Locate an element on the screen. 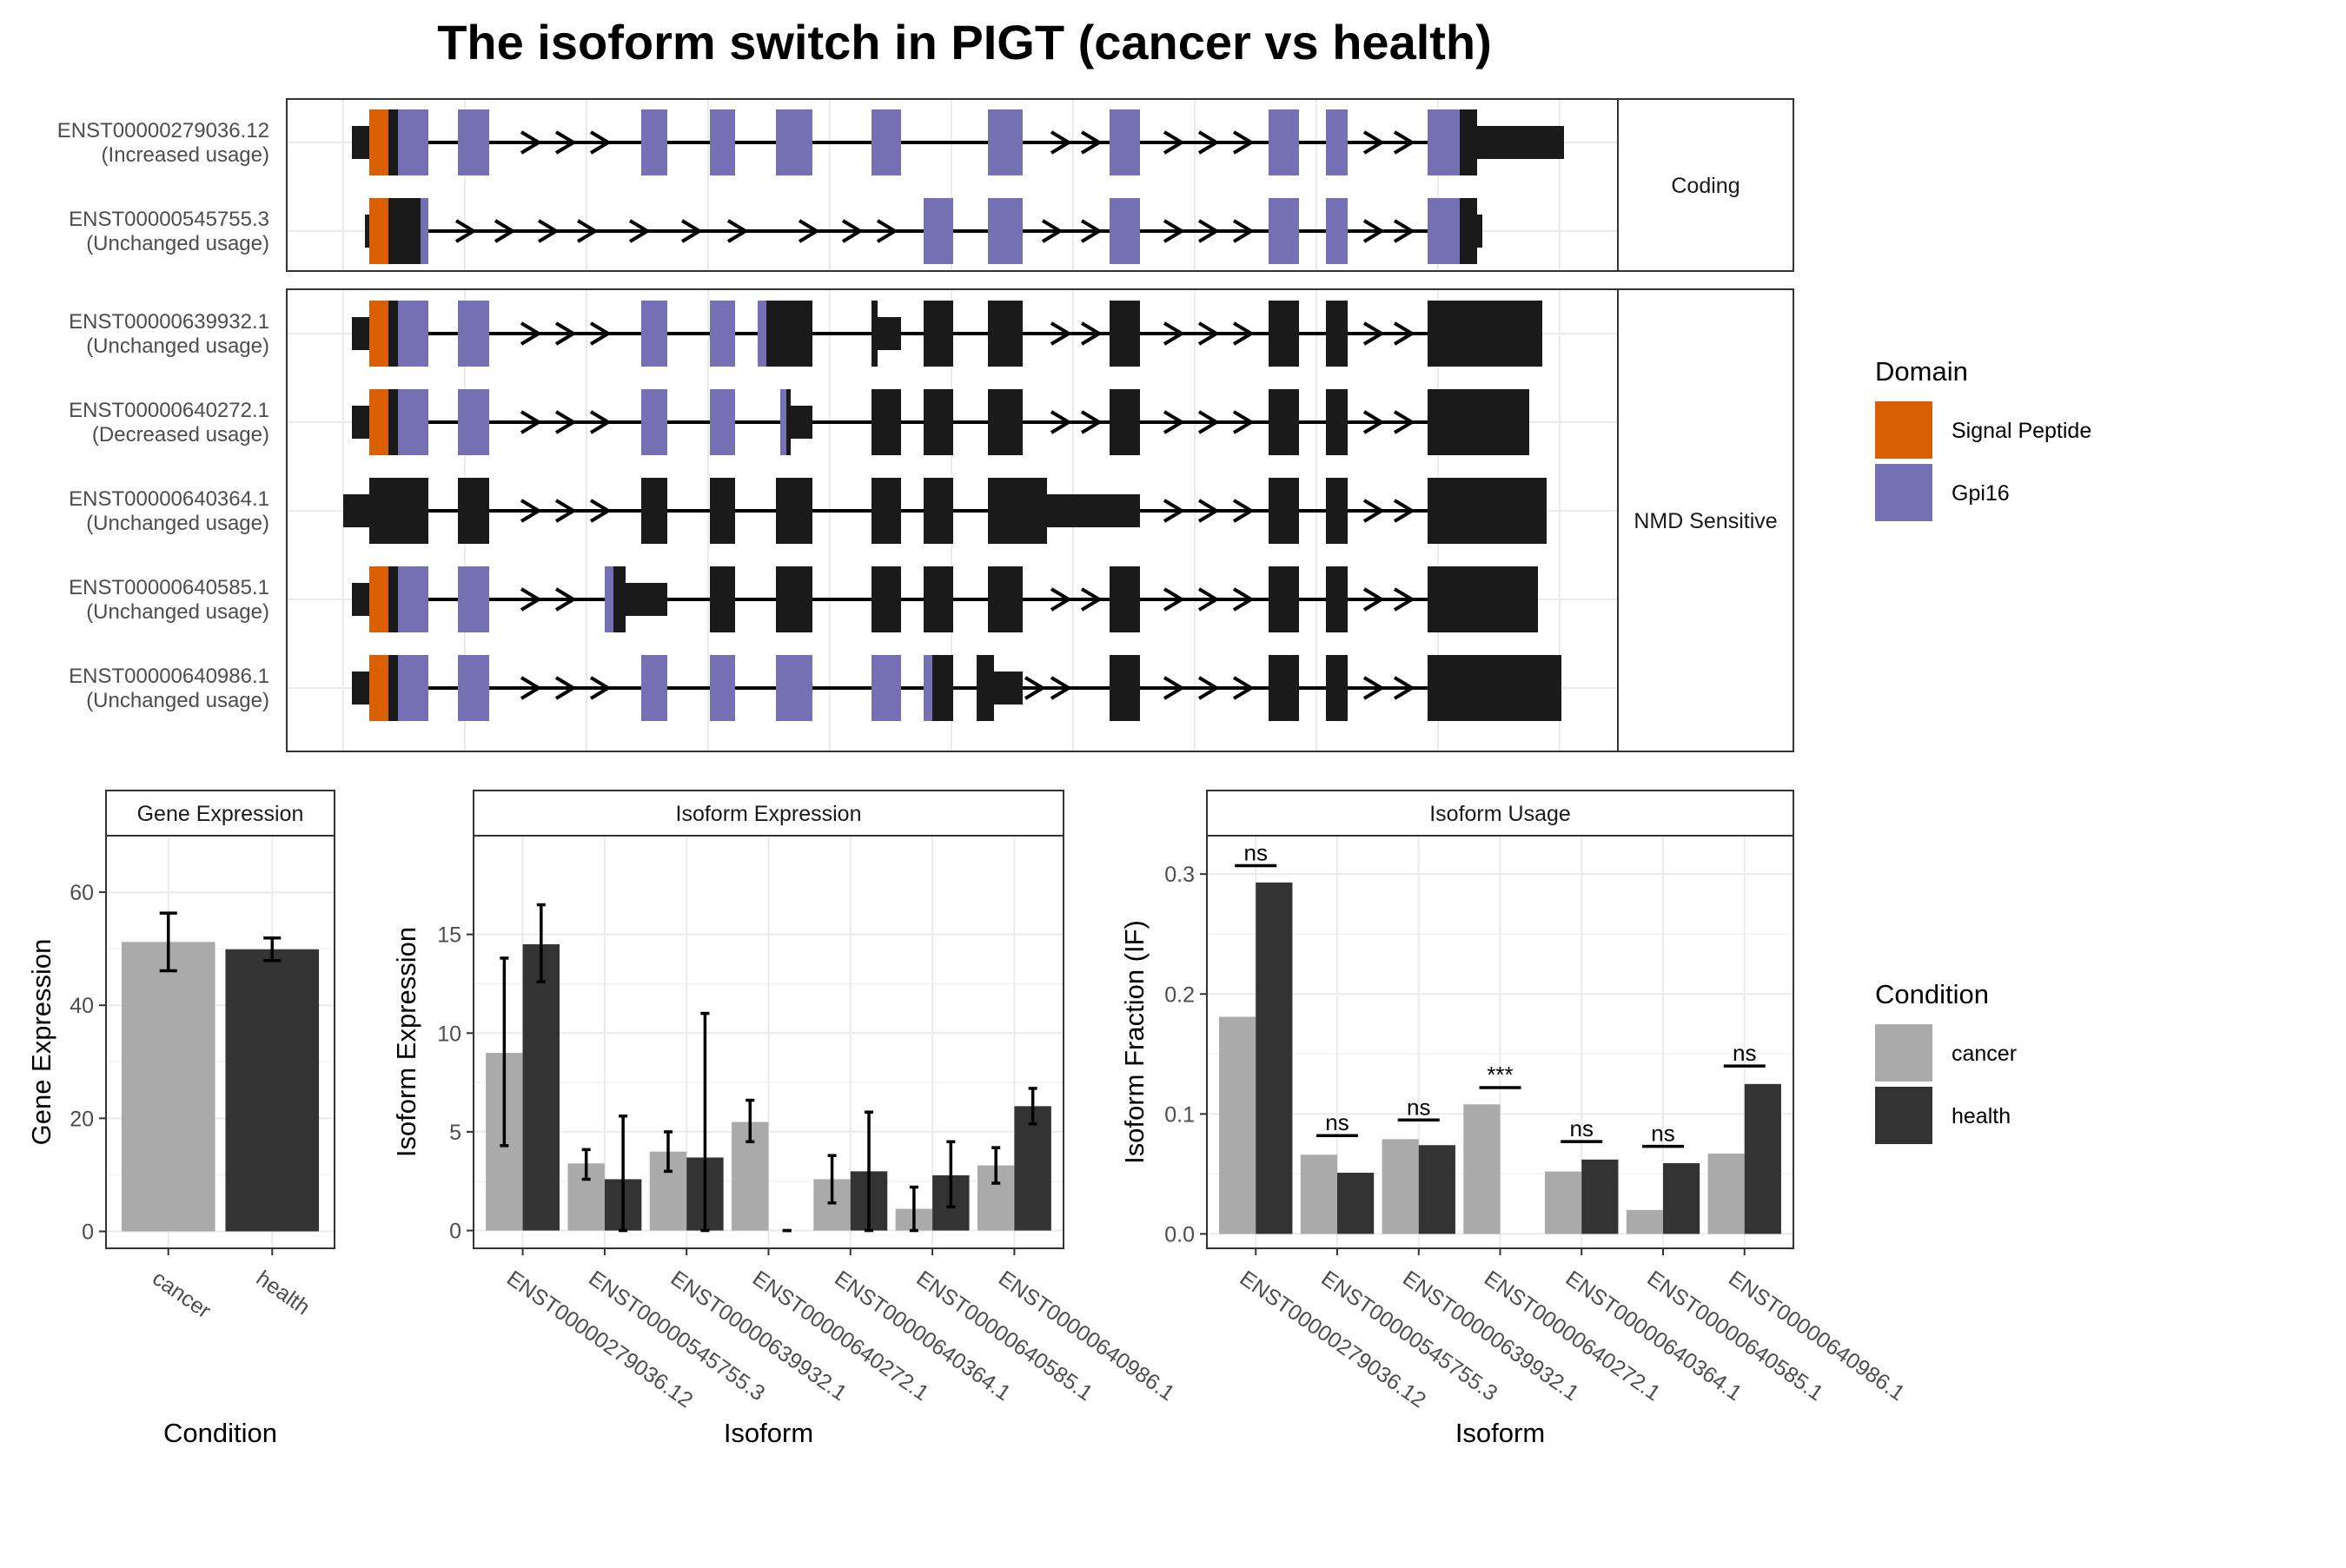 The width and height of the screenshot is (2346, 1568). isoform-usage-label: (Decreased usage) is located at coordinates (180, 435).